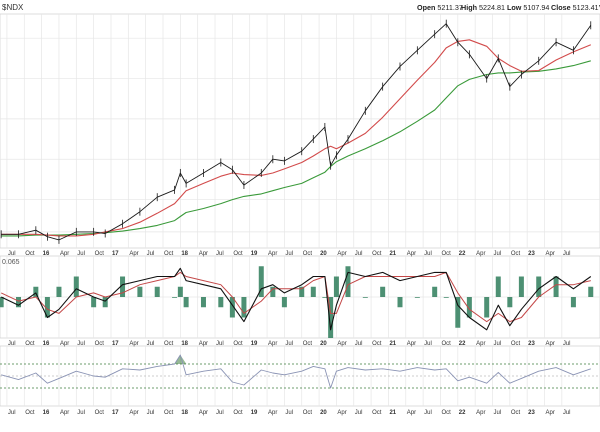  I want to click on stat-open: Open 5211.37, so click(440, 7).